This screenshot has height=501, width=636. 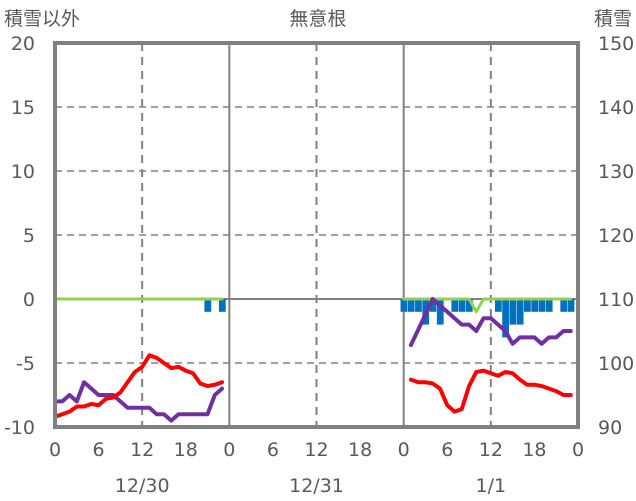 What do you see at coordinates (616, 364) in the screenshot?
I see `y-tick-right: 100` at bounding box center [616, 364].